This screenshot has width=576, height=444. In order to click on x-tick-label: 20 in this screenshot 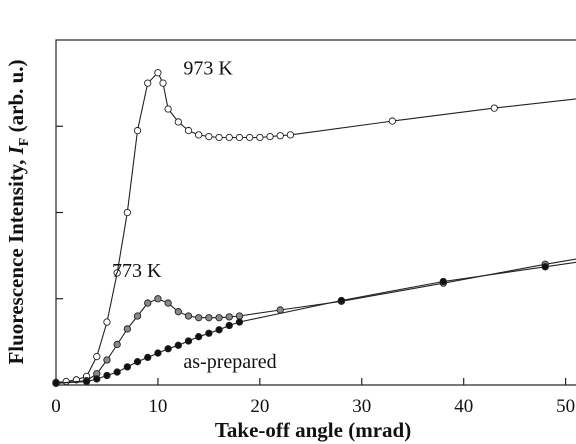, I will do `click(259, 406)`.